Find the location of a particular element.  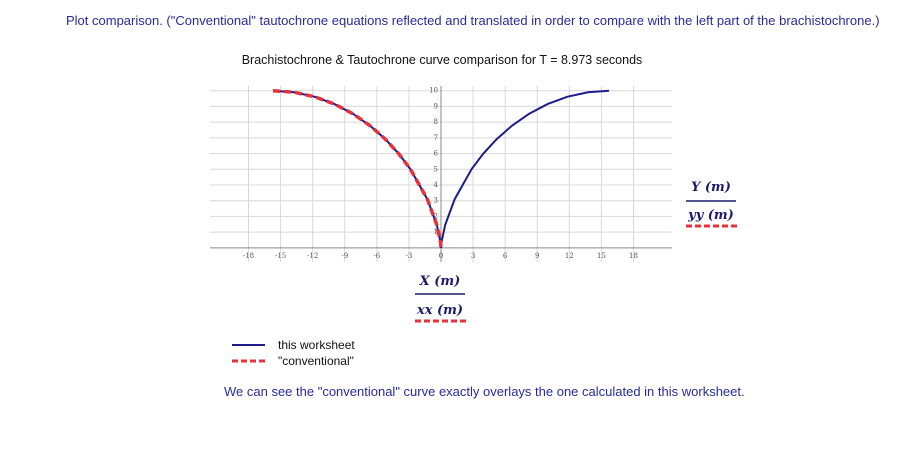

legend-label: "conventional" is located at coordinates (316, 361).